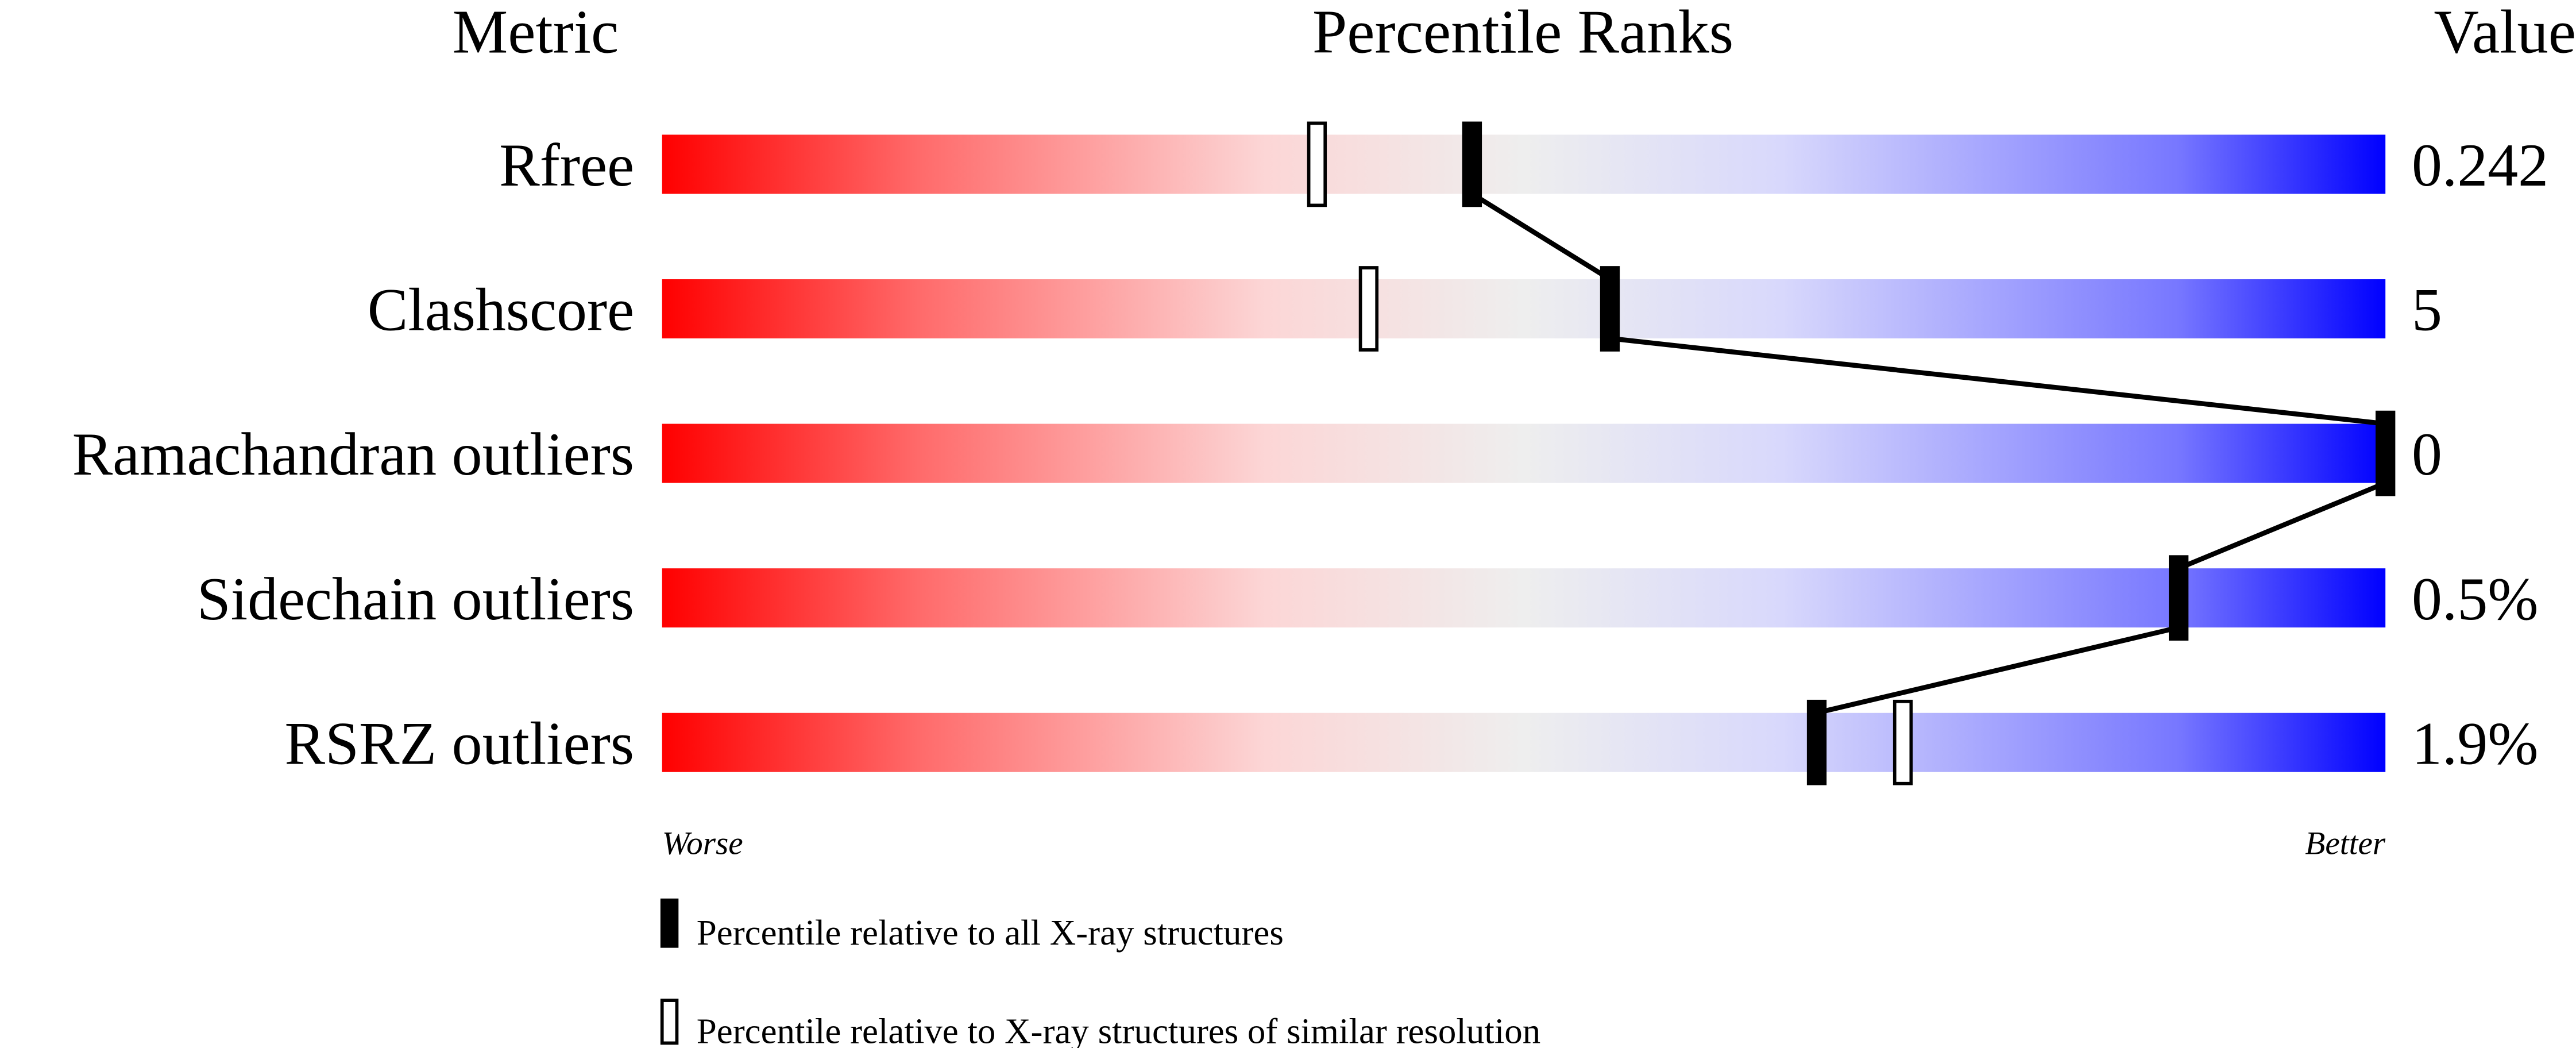 The height and width of the screenshot is (1048, 2576). Describe the element at coordinates (353, 455) in the screenshot. I see `metric-label: Ramachandran outliers` at that location.